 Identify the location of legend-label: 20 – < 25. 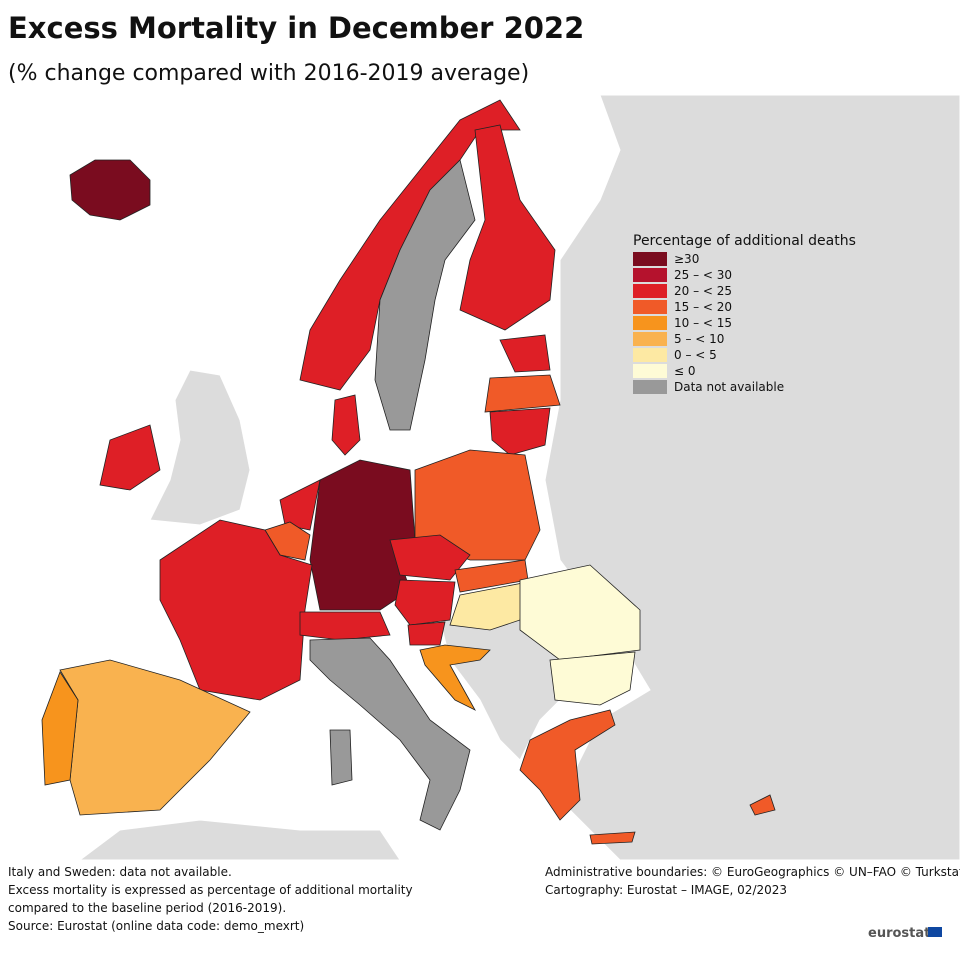
(703, 291).